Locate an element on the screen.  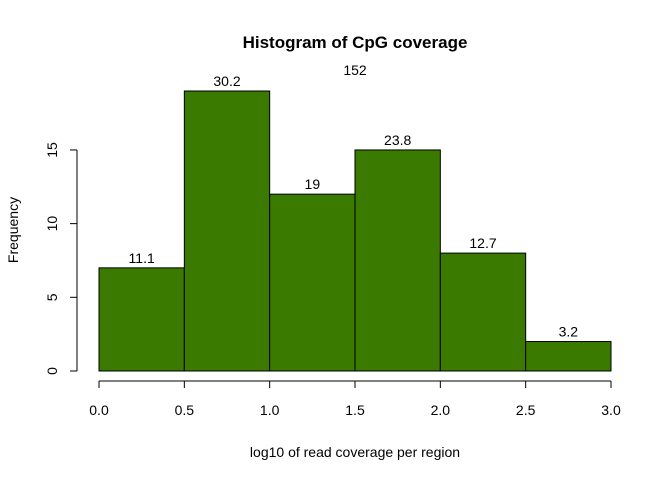
bar-value-label: 11.1 is located at coordinates (142, 258).